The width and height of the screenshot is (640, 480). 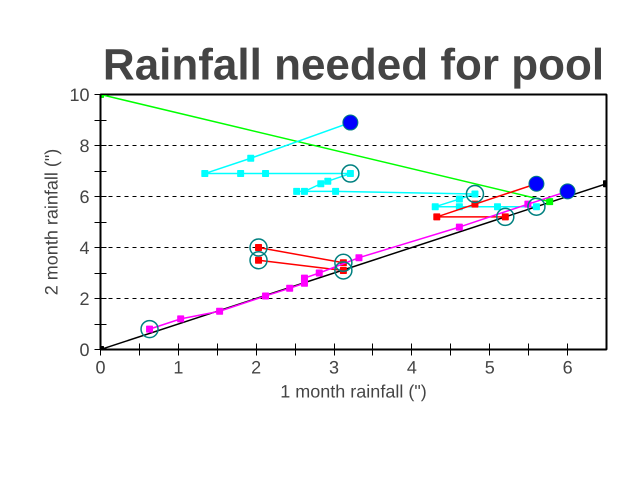 What do you see at coordinates (84, 197) in the screenshot?
I see `y-tick-label: 6` at bounding box center [84, 197].